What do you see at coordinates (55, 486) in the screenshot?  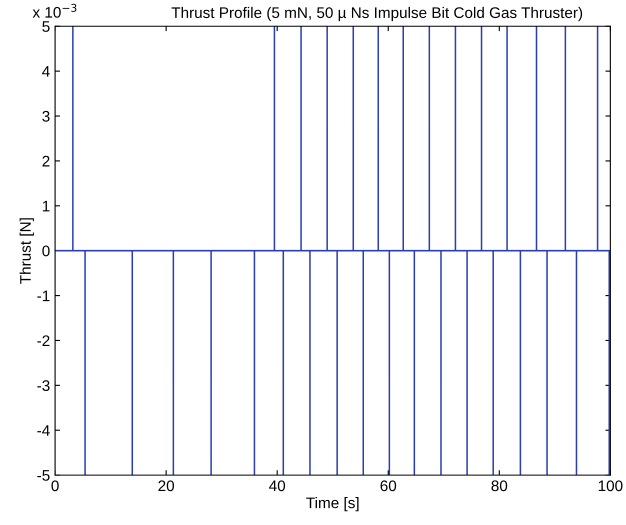 I see `x-tick-label: 0` at bounding box center [55, 486].